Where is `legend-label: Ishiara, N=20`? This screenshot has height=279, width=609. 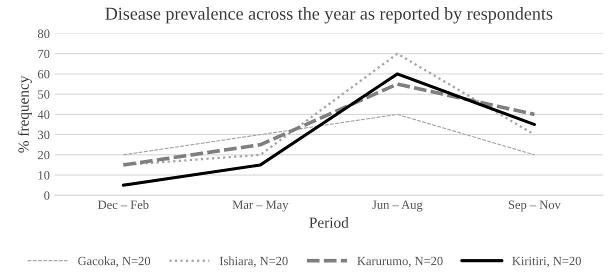 legend-label: Ishiara, N=20 is located at coordinates (254, 262).